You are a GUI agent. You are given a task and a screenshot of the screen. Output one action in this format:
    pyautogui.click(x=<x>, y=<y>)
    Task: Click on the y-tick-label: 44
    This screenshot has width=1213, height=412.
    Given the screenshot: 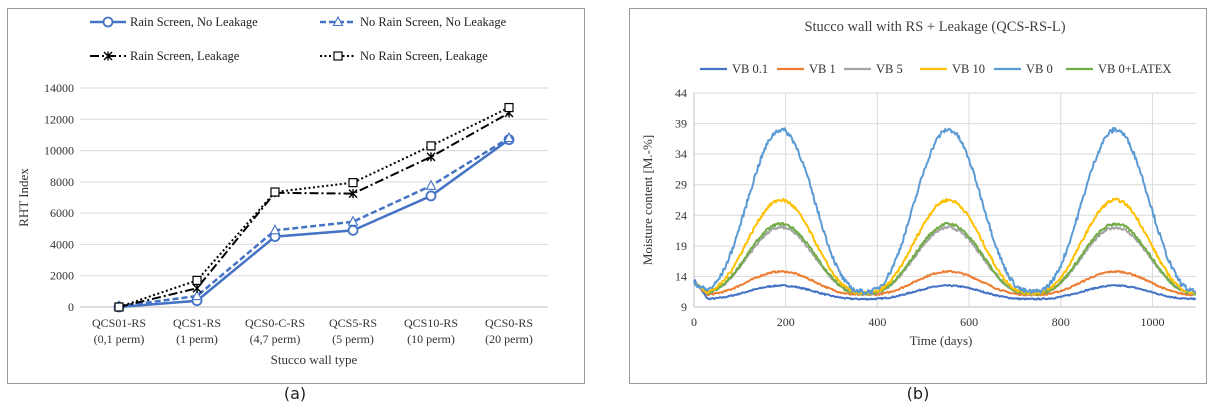 What is the action you would take?
    pyautogui.click(x=681, y=93)
    